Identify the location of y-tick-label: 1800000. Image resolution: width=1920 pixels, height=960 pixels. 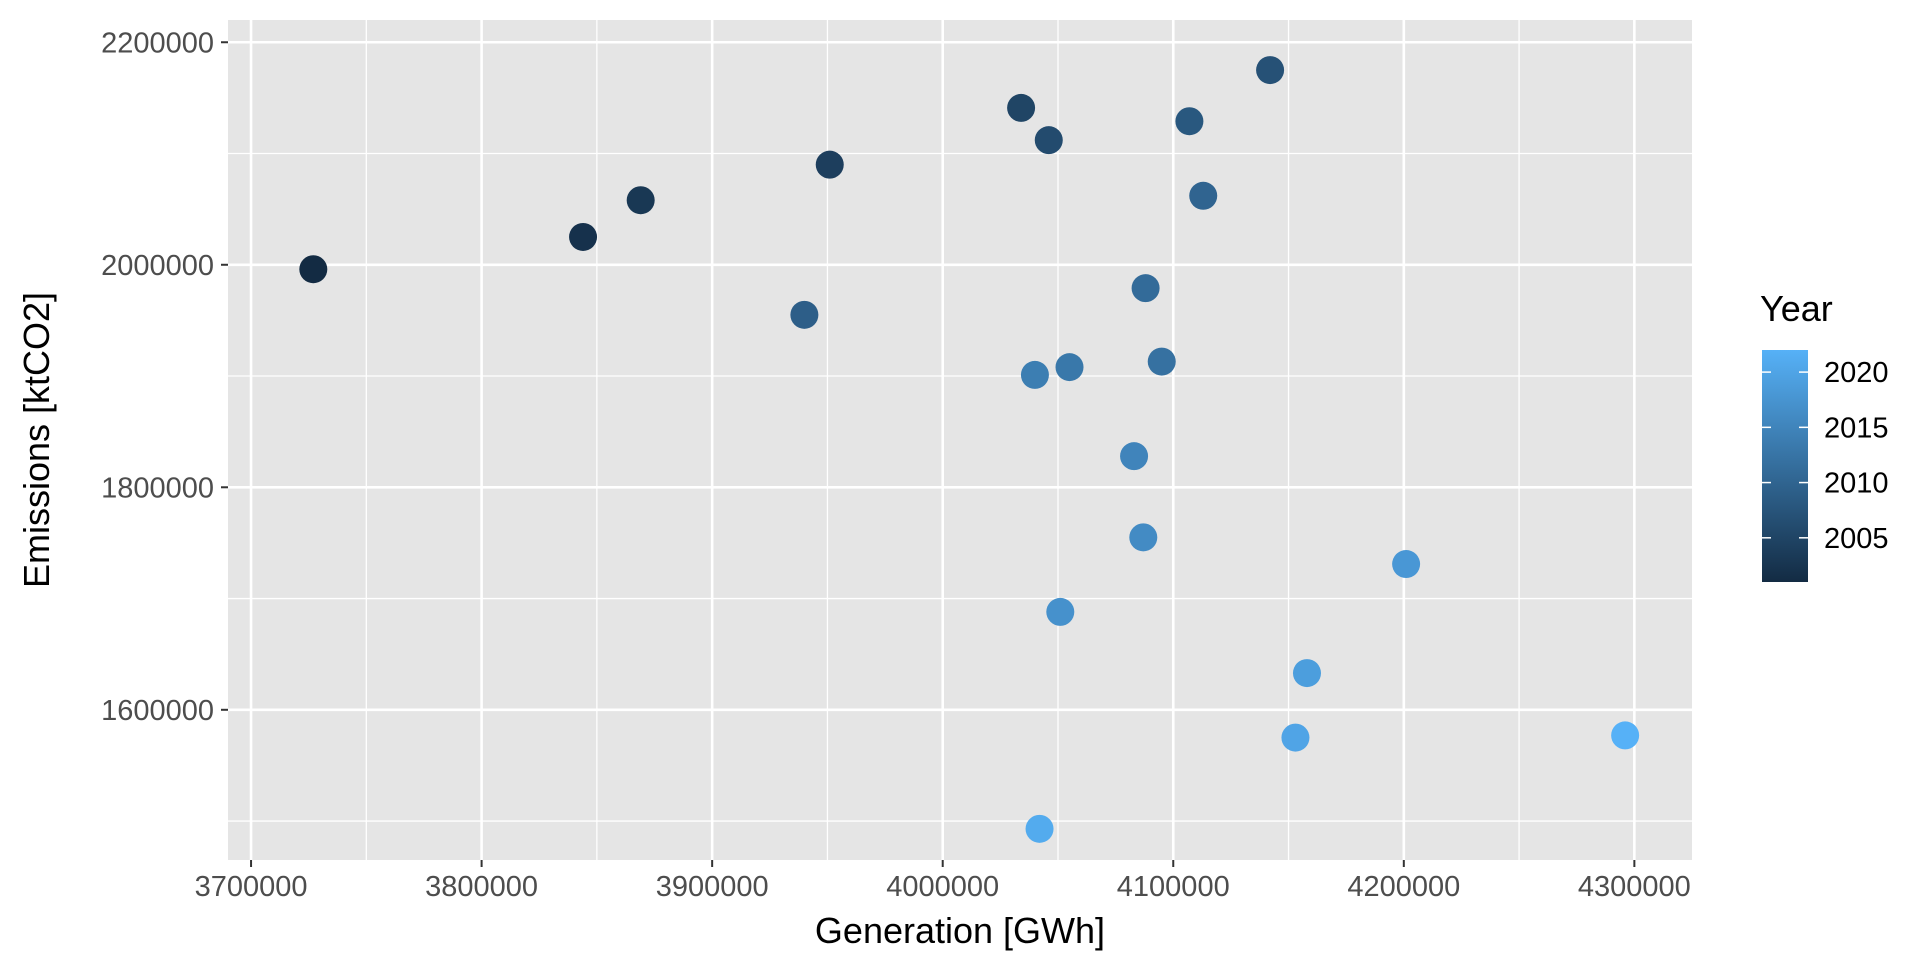
(157, 488).